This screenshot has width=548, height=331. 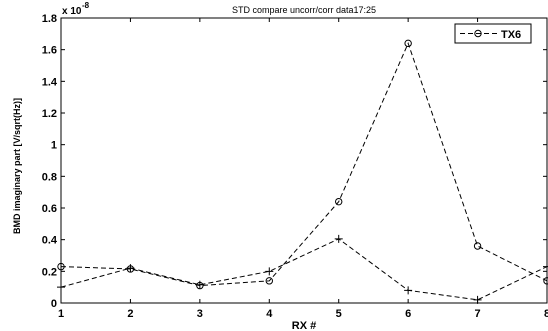 I want to click on chart-title: STD compare uncorr/corr data17:25, so click(x=304, y=10).